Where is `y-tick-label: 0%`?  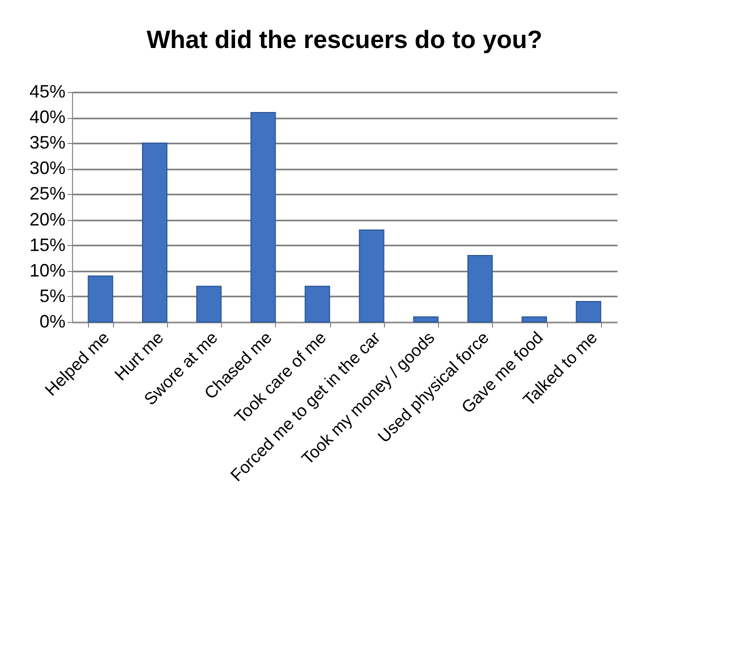 y-tick-label: 0% is located at coordinates (52, 322).